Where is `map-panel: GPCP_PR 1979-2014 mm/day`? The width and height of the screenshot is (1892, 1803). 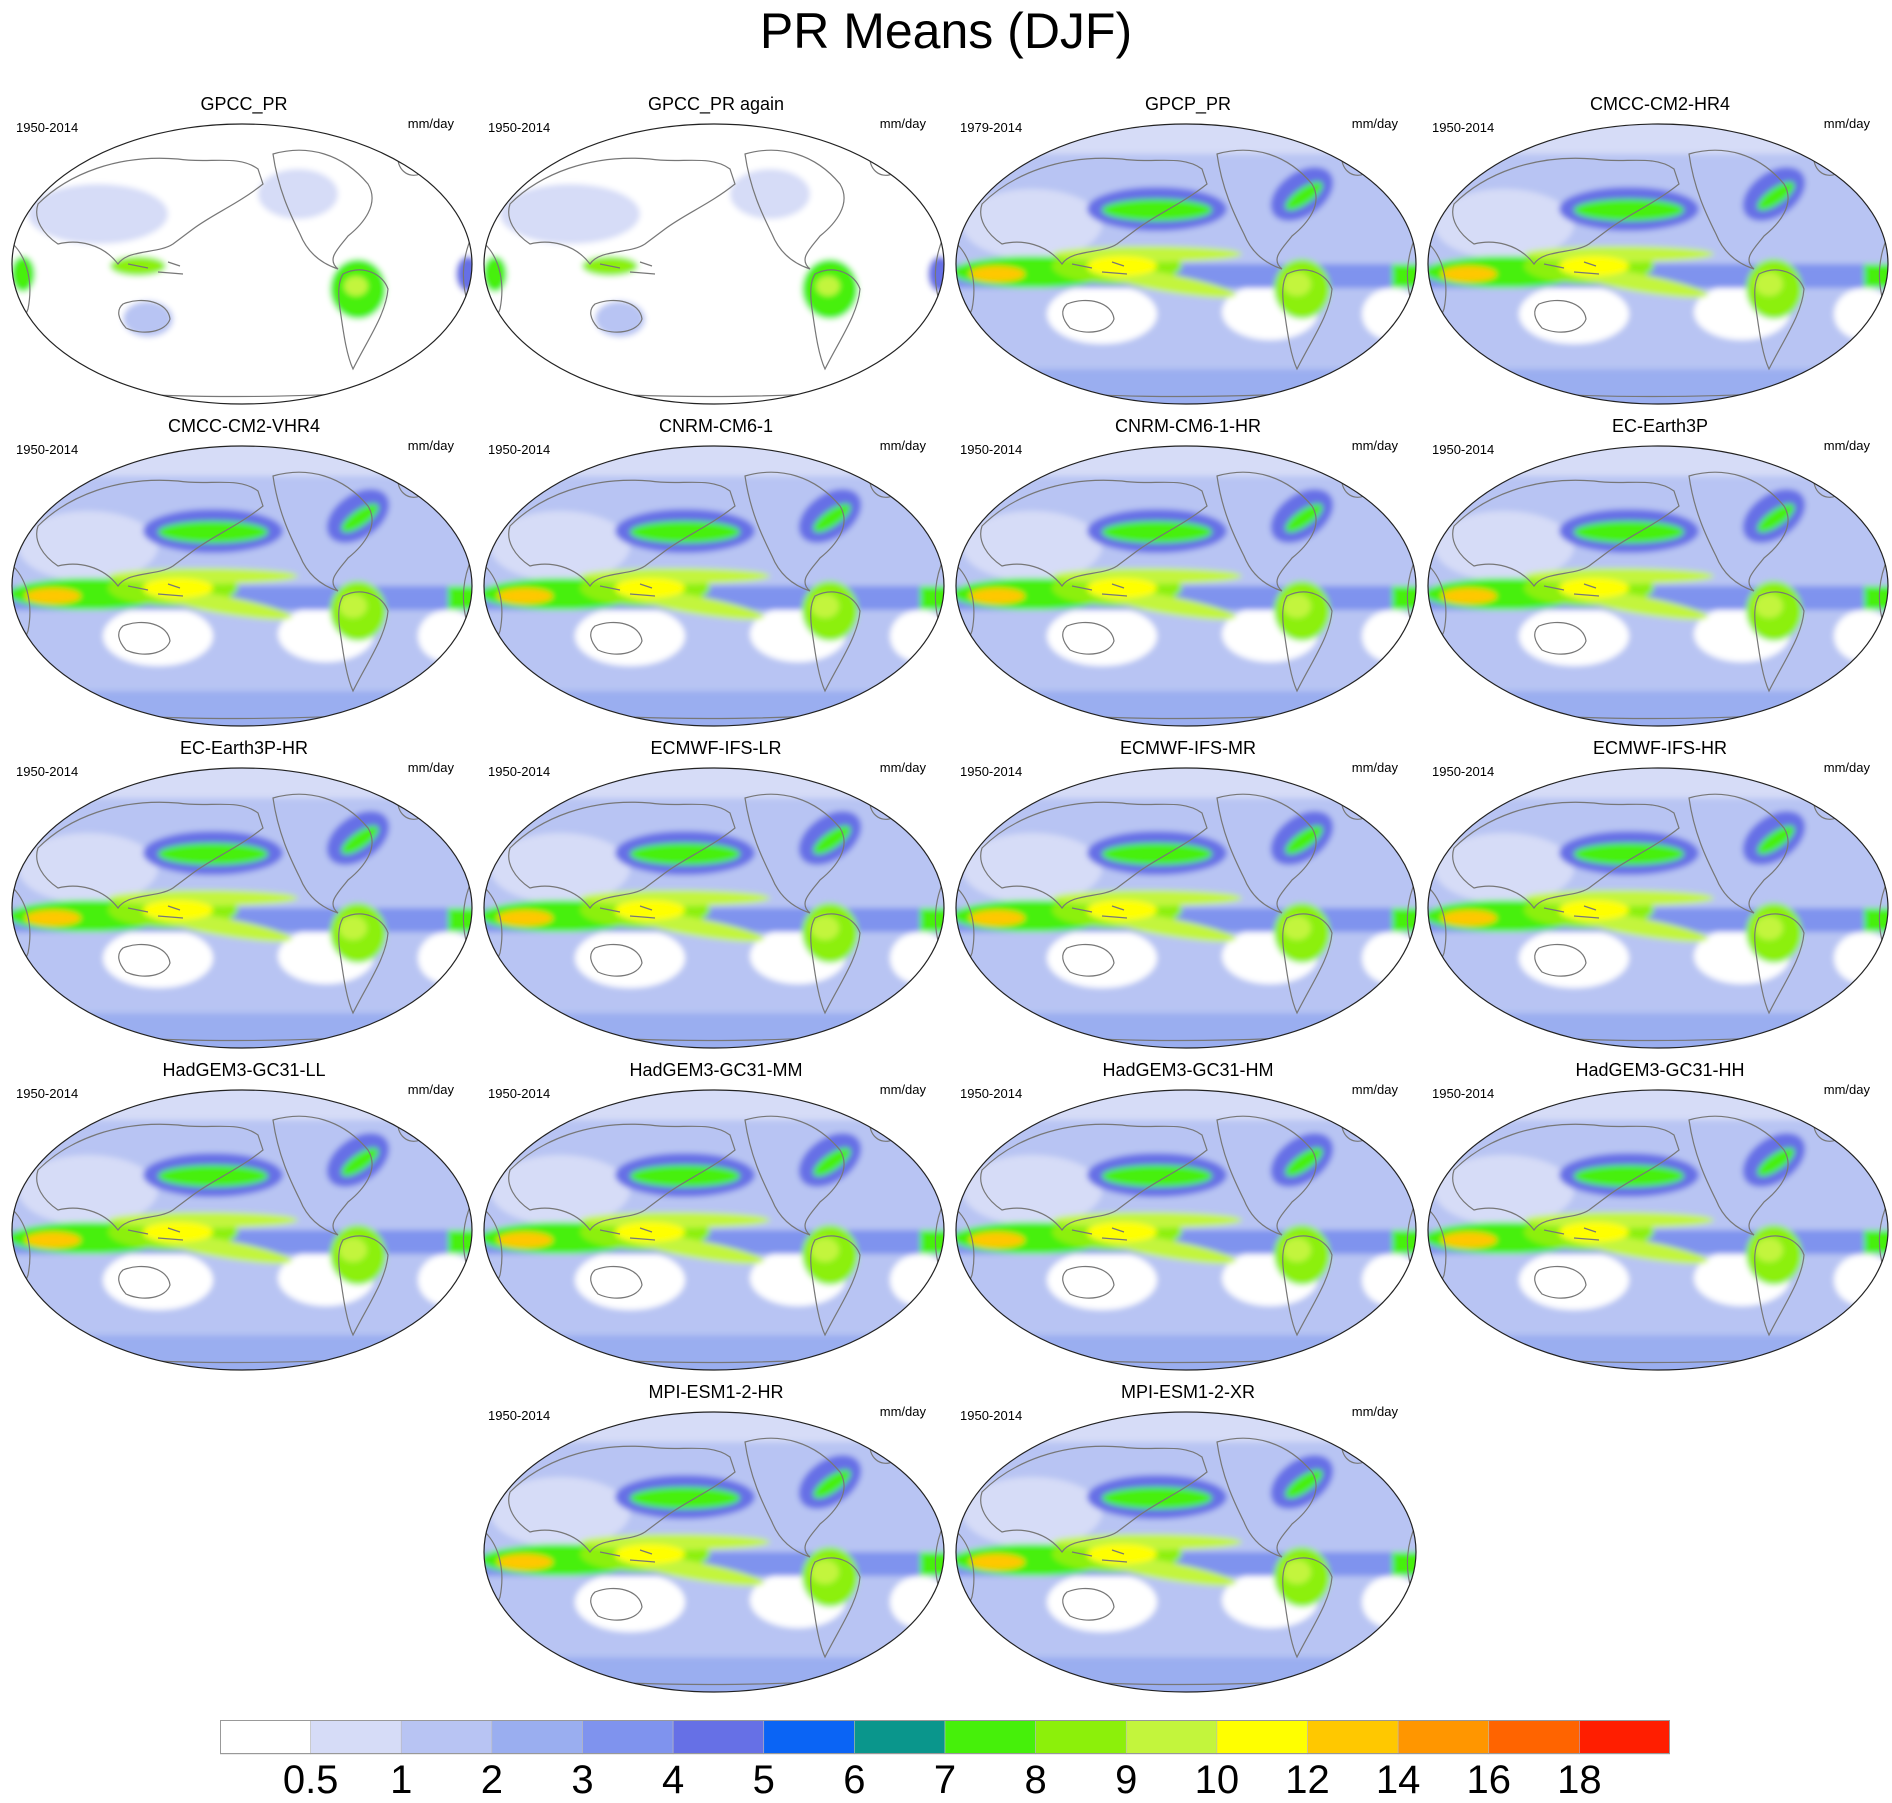 map-panel: GPCP_PR 1979-2014 mm/day is located at coordinates (1188, 254).